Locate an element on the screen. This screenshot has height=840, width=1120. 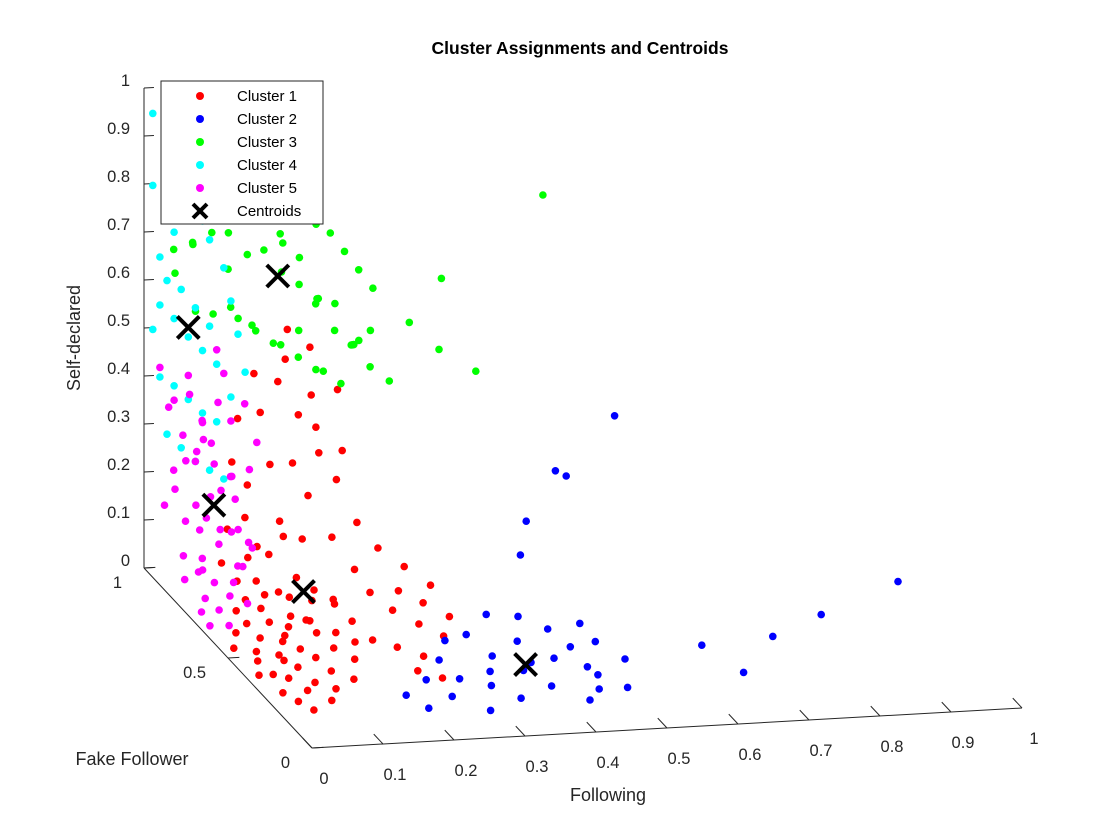
x-tick-label: 0 is located at coordinates (323, 779).